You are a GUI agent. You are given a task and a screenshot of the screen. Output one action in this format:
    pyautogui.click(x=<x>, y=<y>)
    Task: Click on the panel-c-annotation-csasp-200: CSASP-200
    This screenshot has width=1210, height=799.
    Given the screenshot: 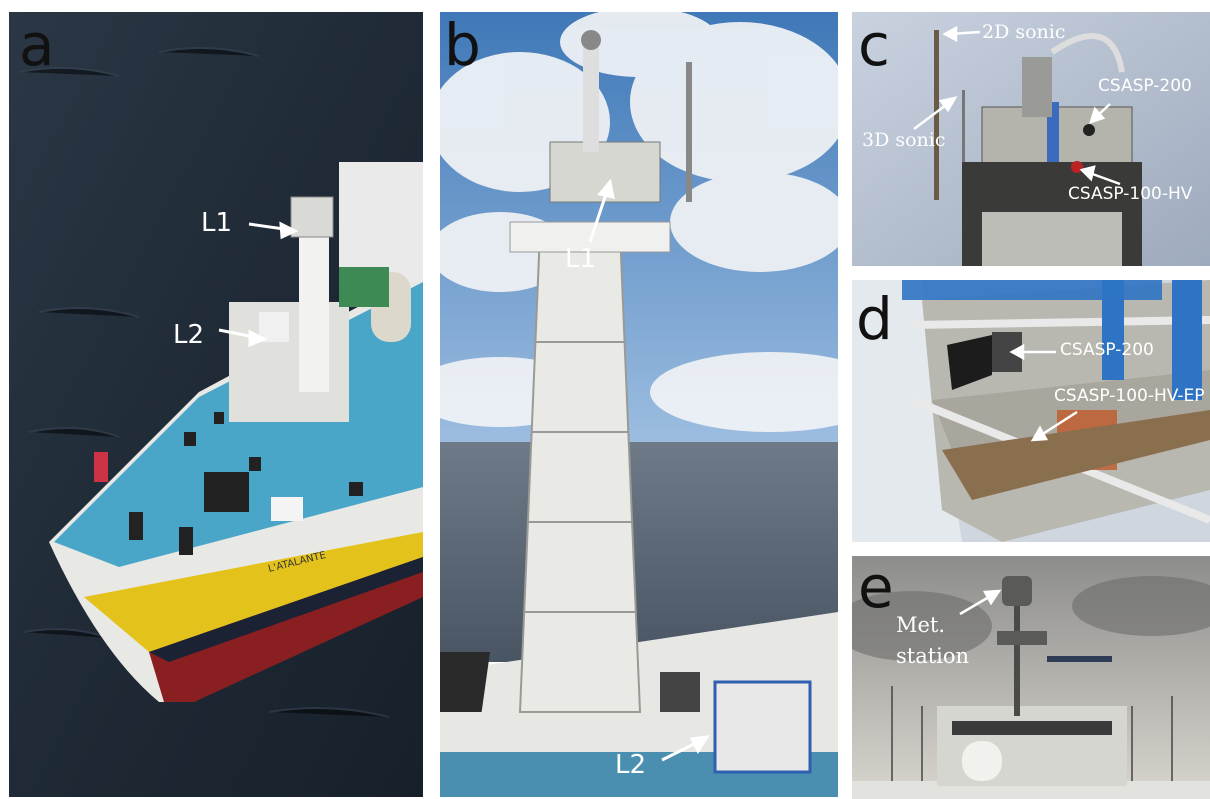 What is the action you would take?
    pyautogui.click(x=1145, y=86)
    